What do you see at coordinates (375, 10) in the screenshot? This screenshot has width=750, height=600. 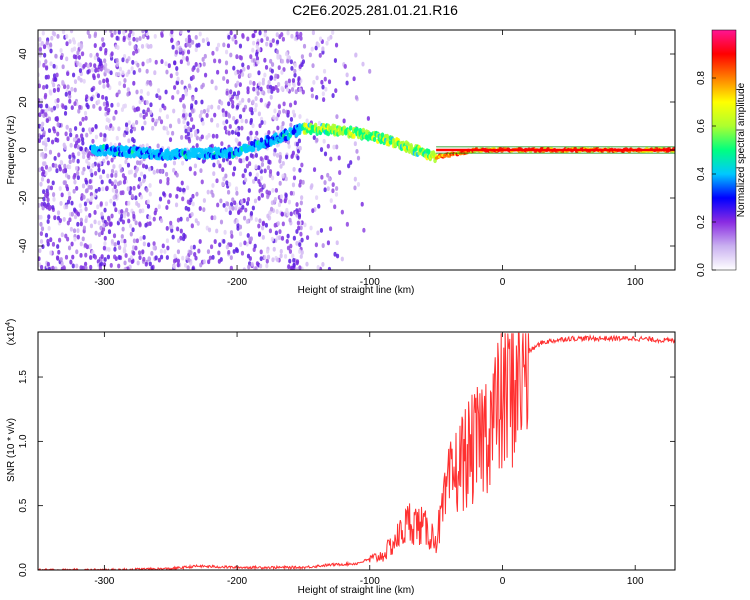 I see `page-title: C2E6.2025.281.01.21.R16` at bounding box center [375, 10].